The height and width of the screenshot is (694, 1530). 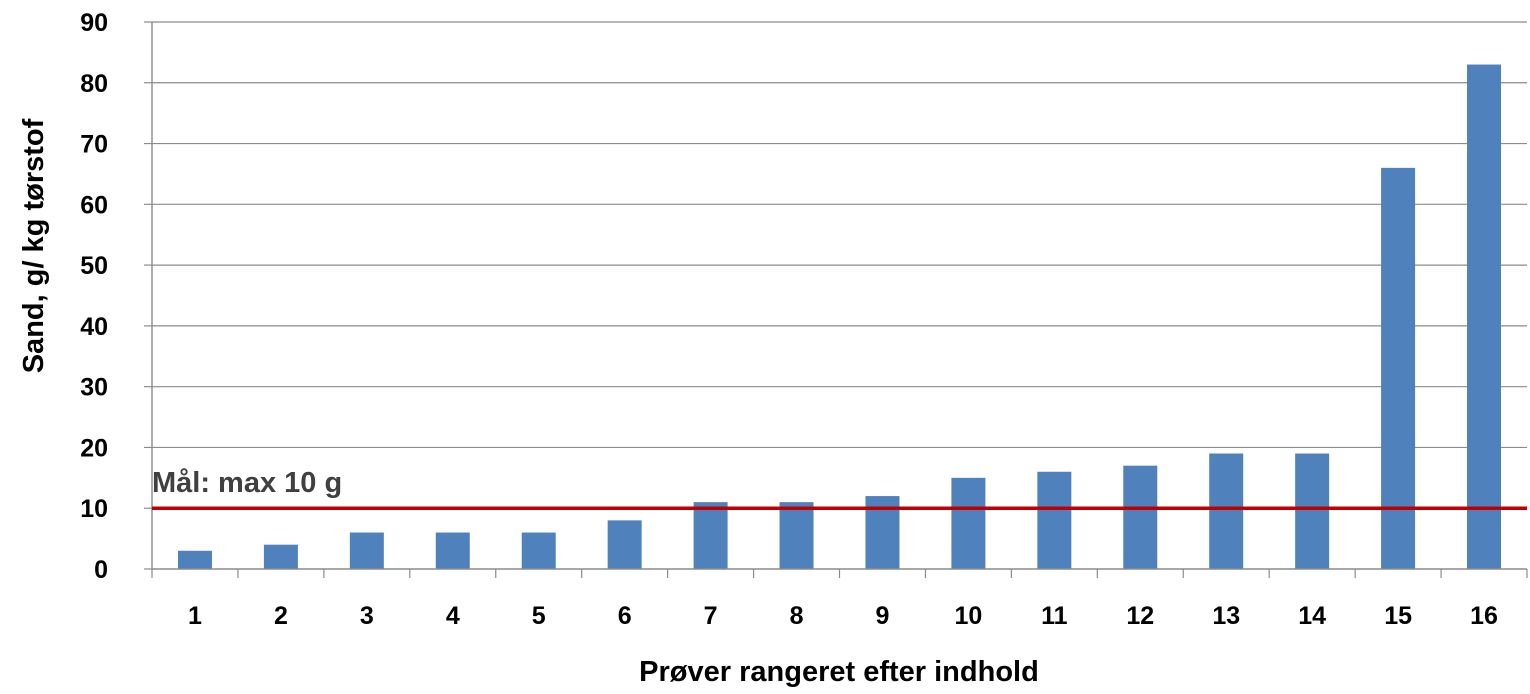 What do you see at coordinates (1398, 616) in the screenshot?
I see `x-tick-label-15: 15` at bounding box center [1398, 616].